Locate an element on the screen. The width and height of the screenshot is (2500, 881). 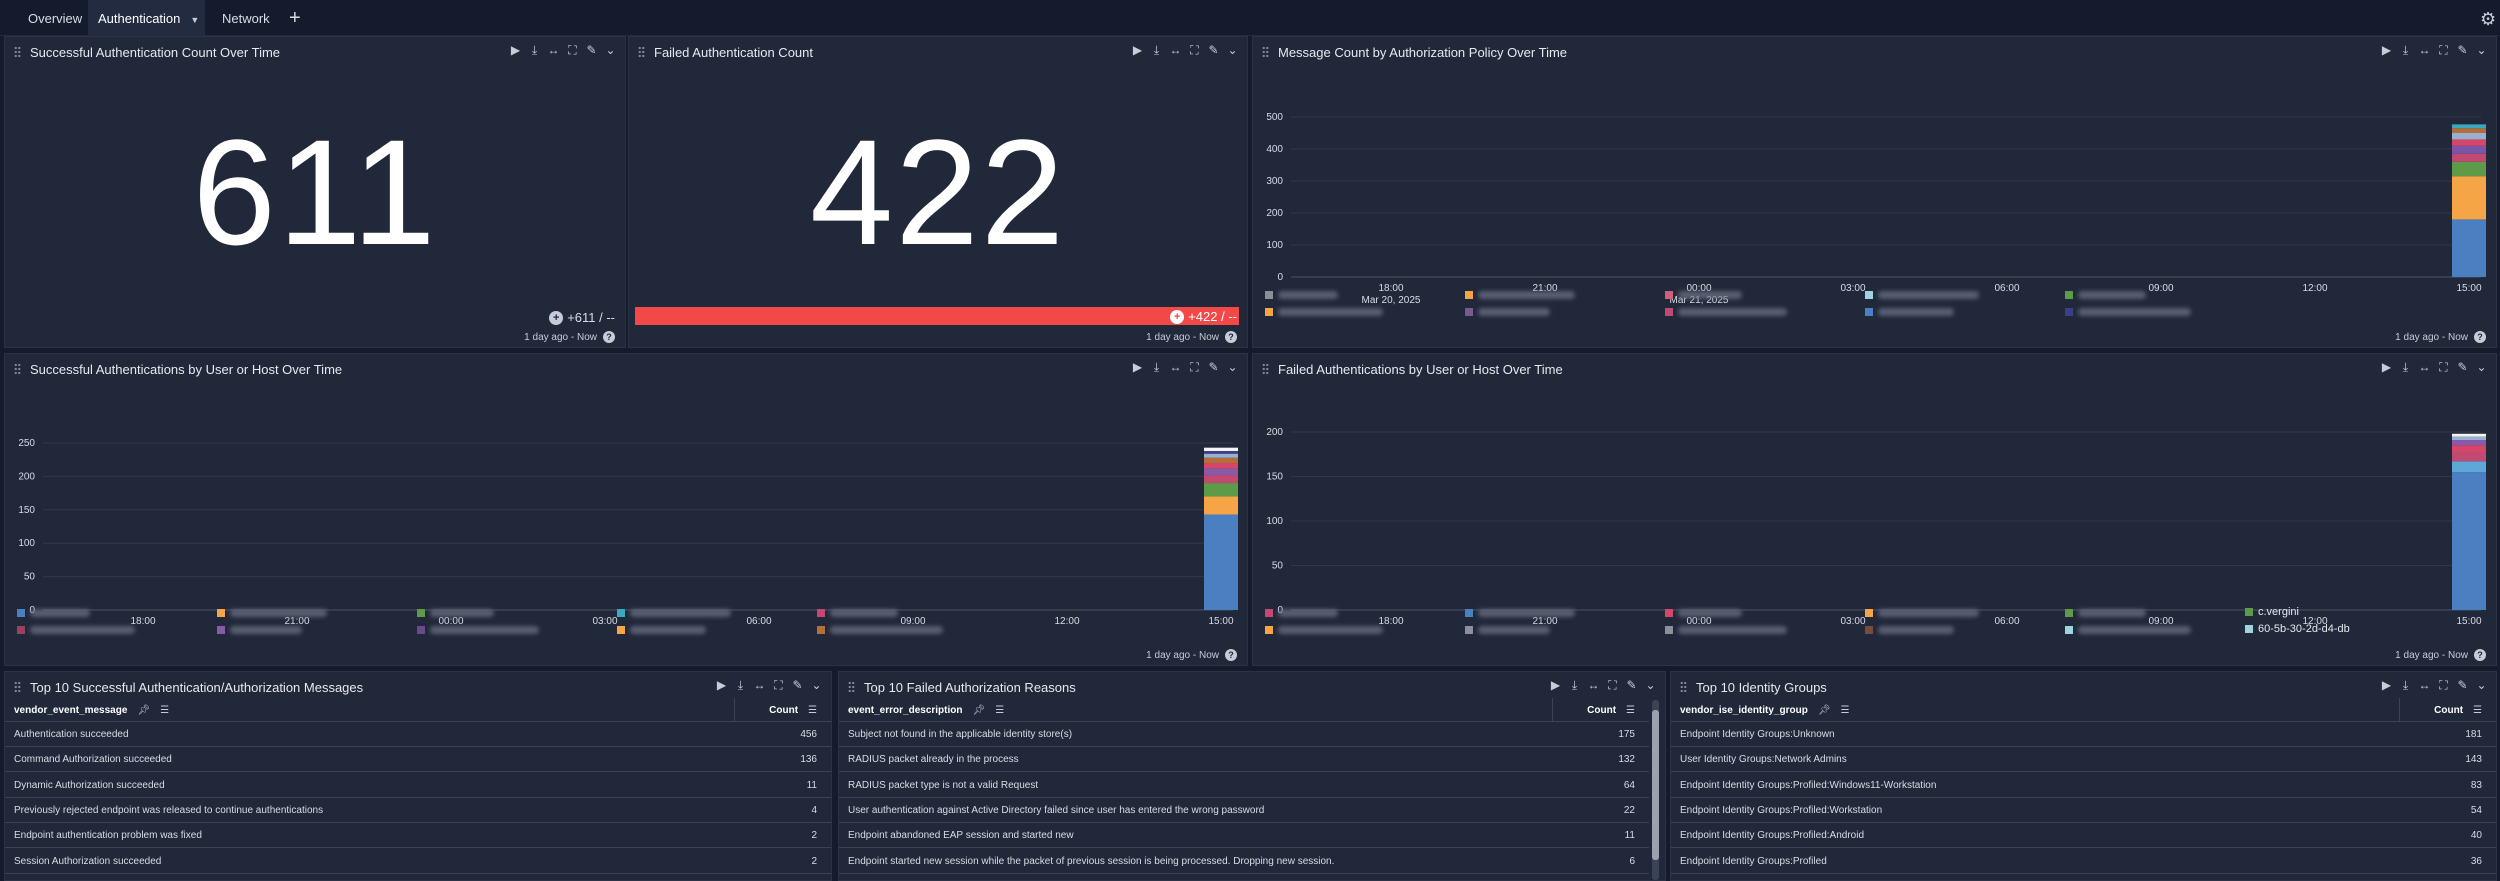
table-scrollbar is located at coordinates (1655, 790).